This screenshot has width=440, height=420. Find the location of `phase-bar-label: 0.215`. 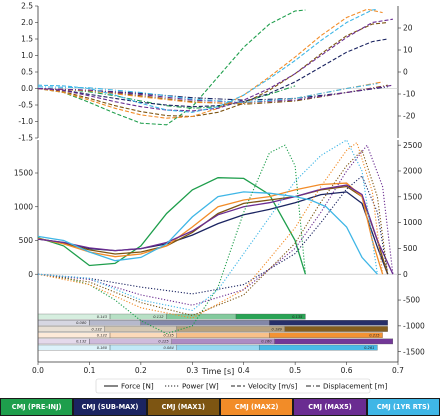

phase-bar-label: 0.215 is located at coordinates (374, 336).